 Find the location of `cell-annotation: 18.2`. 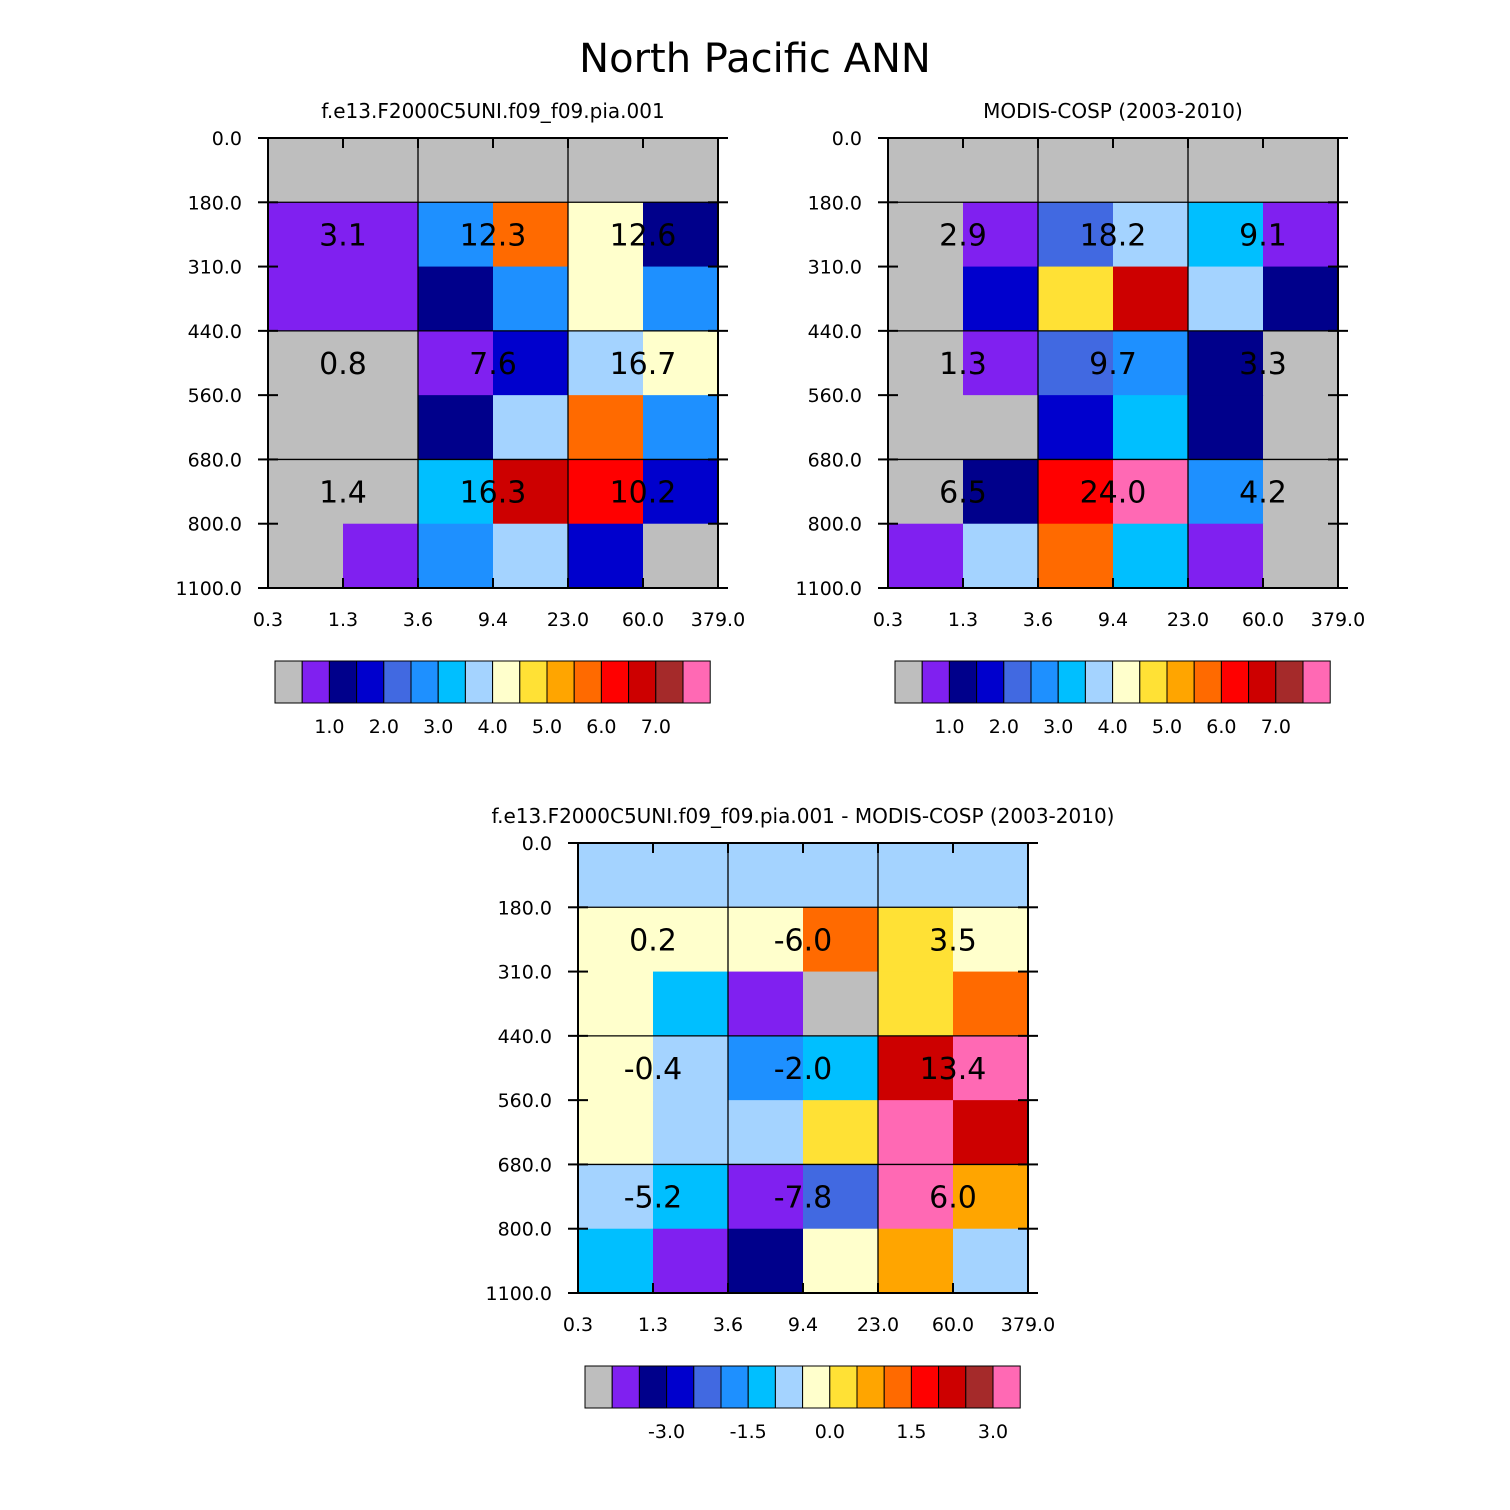

cell-annotation: 18.2 is located at coordinates (1113, 235).